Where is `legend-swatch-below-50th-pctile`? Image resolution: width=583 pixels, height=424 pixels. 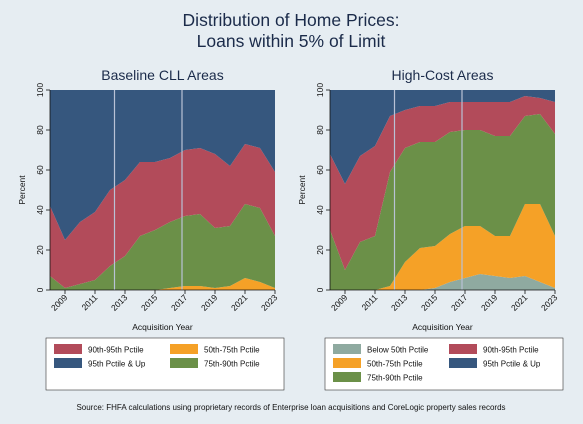
legend-swatch-below-50th-pctile is located at coordinates (347, 349).